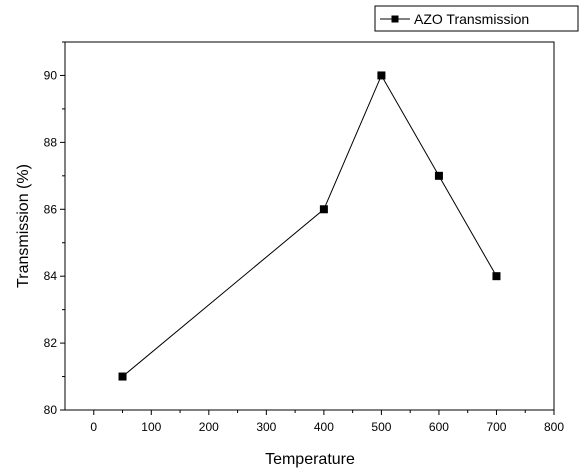 The height and width of the screenshot is (474, 582). What do you see at coordinates (395, 19) in the screenshot?
I see `legend-marker-square` at bounding box center [395, 19].